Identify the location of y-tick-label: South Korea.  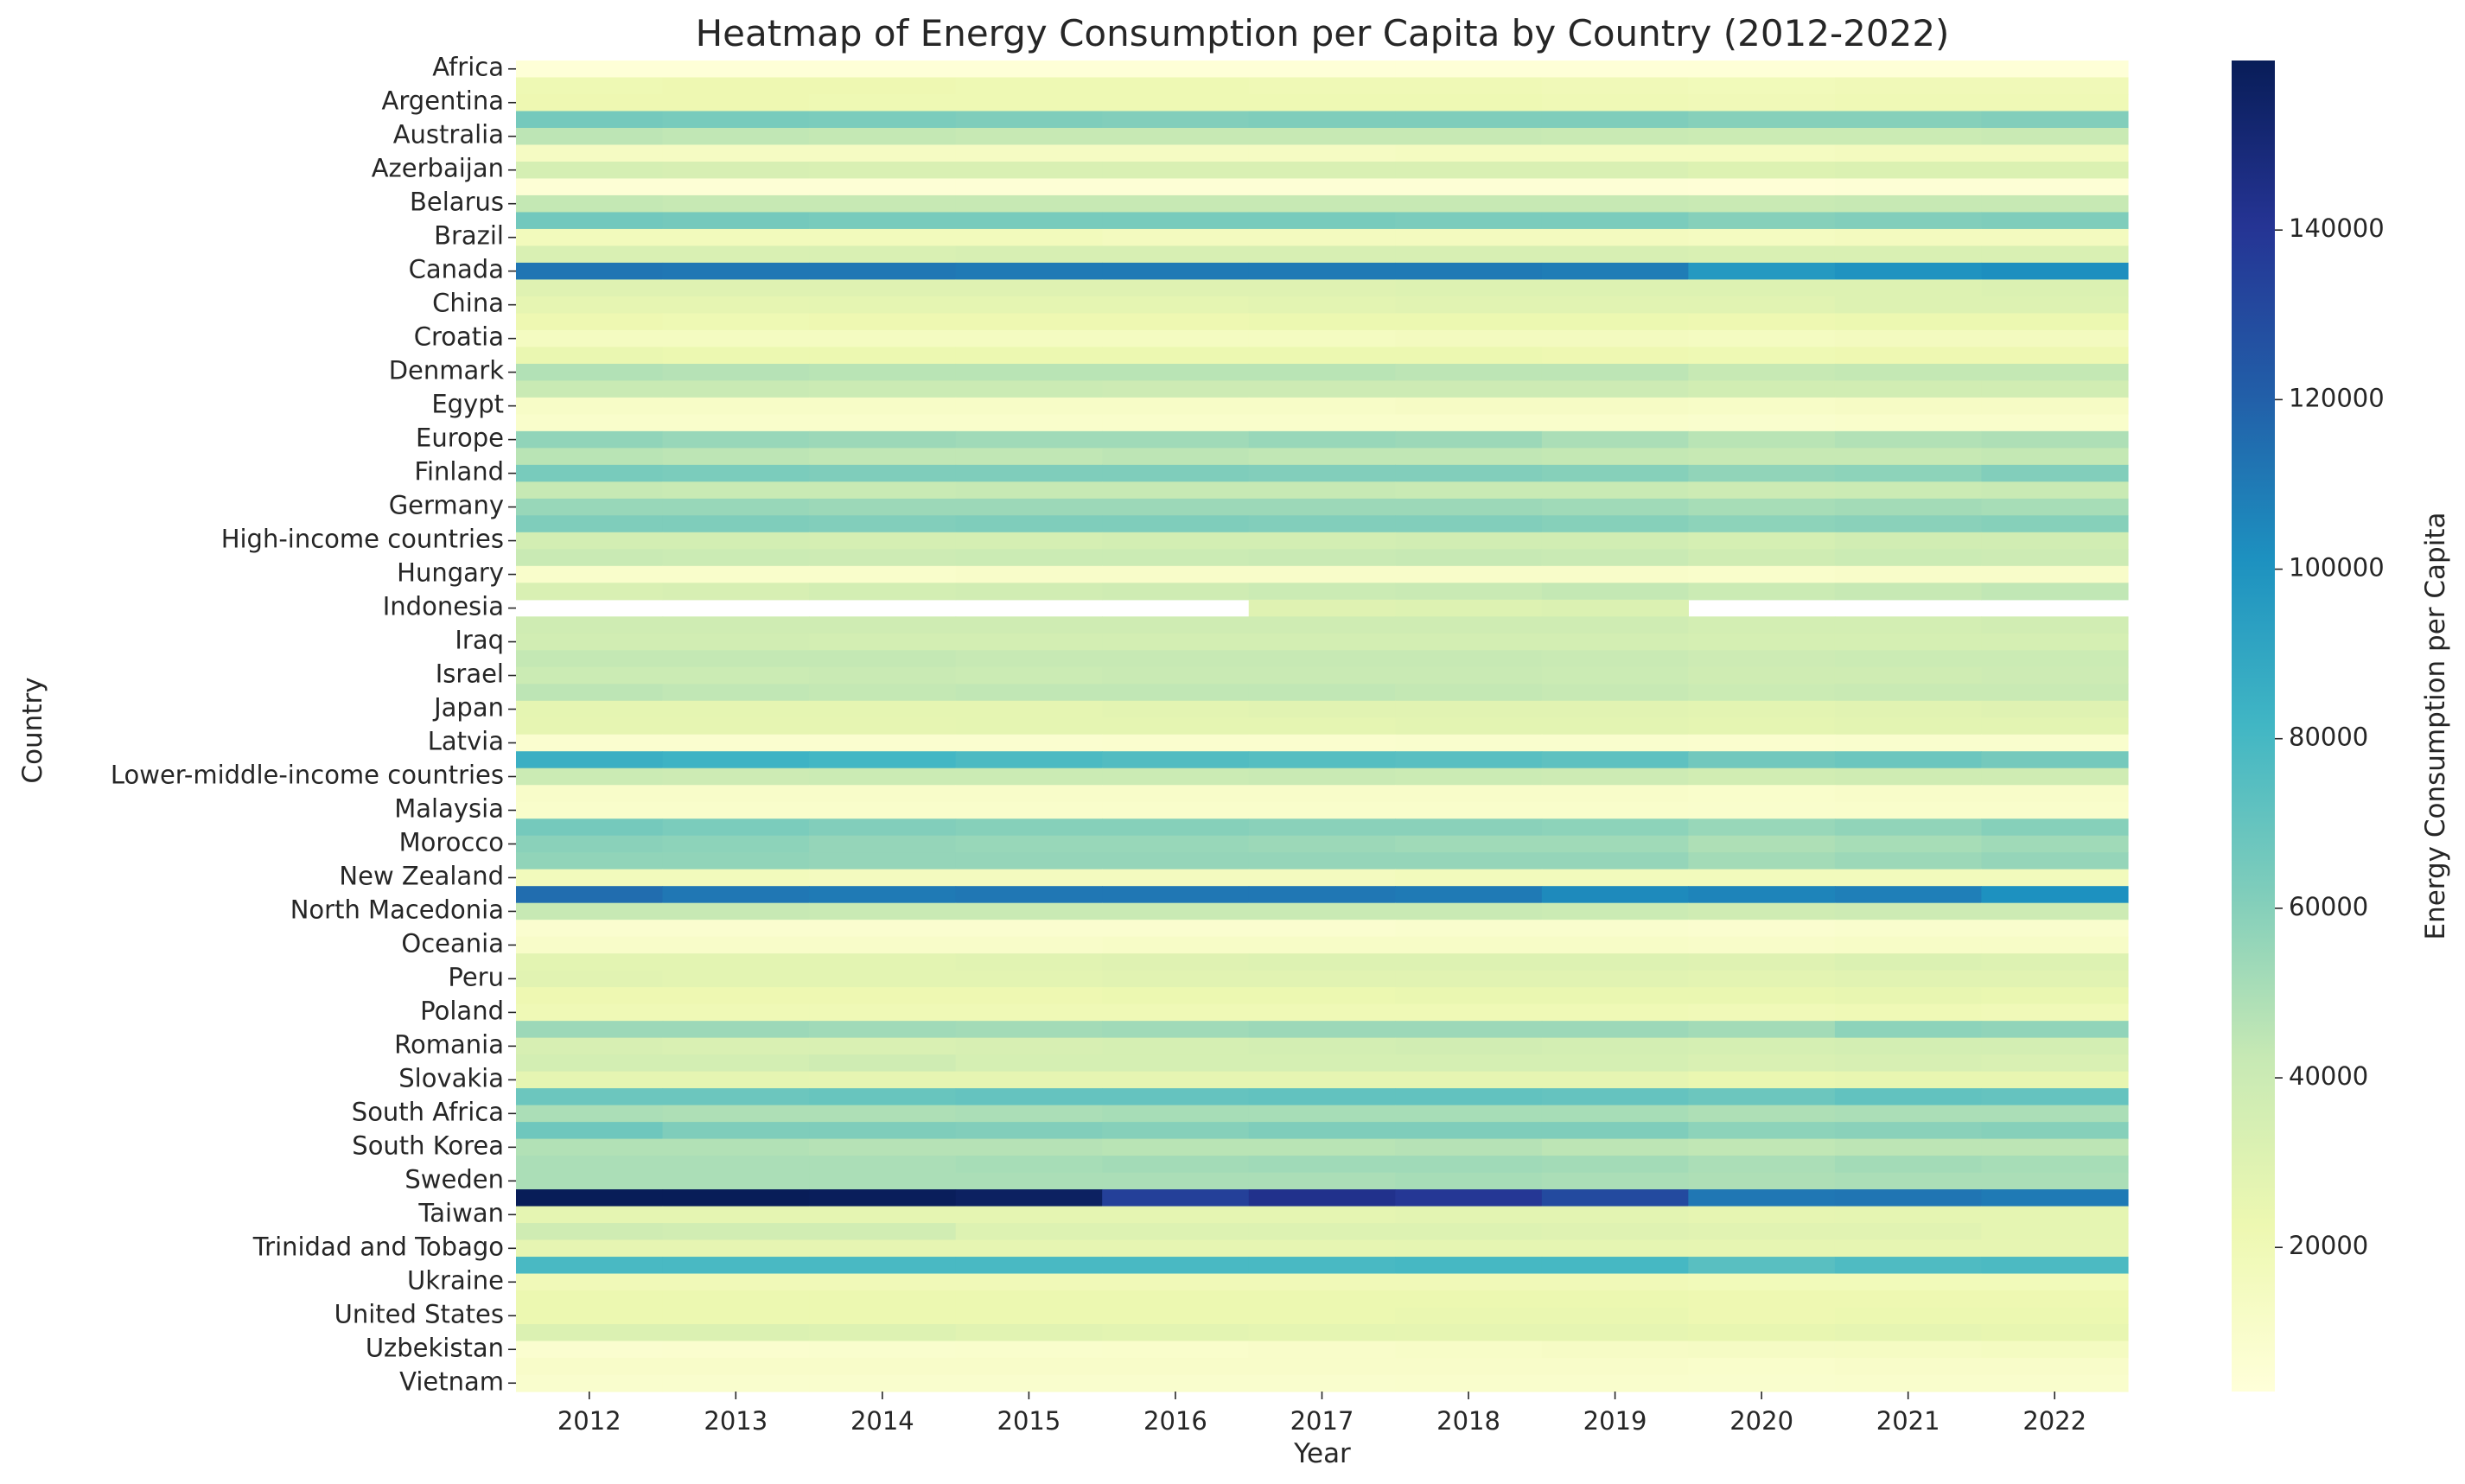
(428, 1145).